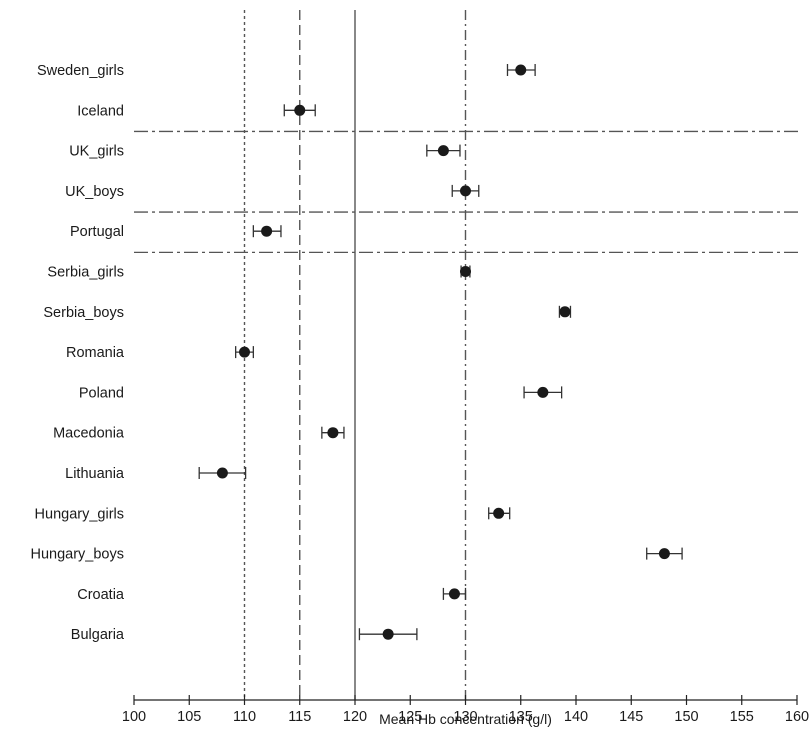 This screenshot has width=811, height=729. I want to click on category-label: Croatia, so click(101, 595).